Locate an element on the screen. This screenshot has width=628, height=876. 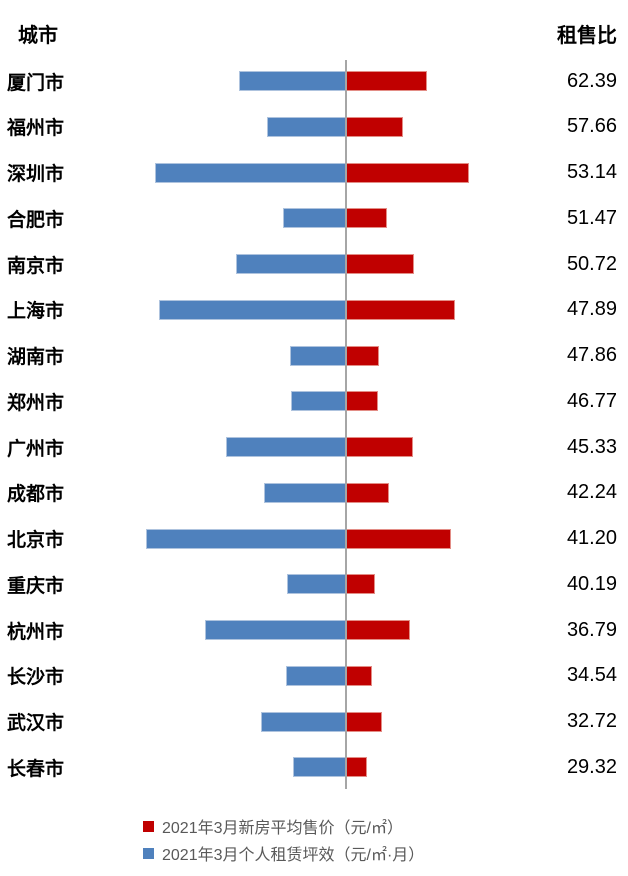
city-label: 长沙市 is located at coordinates (36, 678).